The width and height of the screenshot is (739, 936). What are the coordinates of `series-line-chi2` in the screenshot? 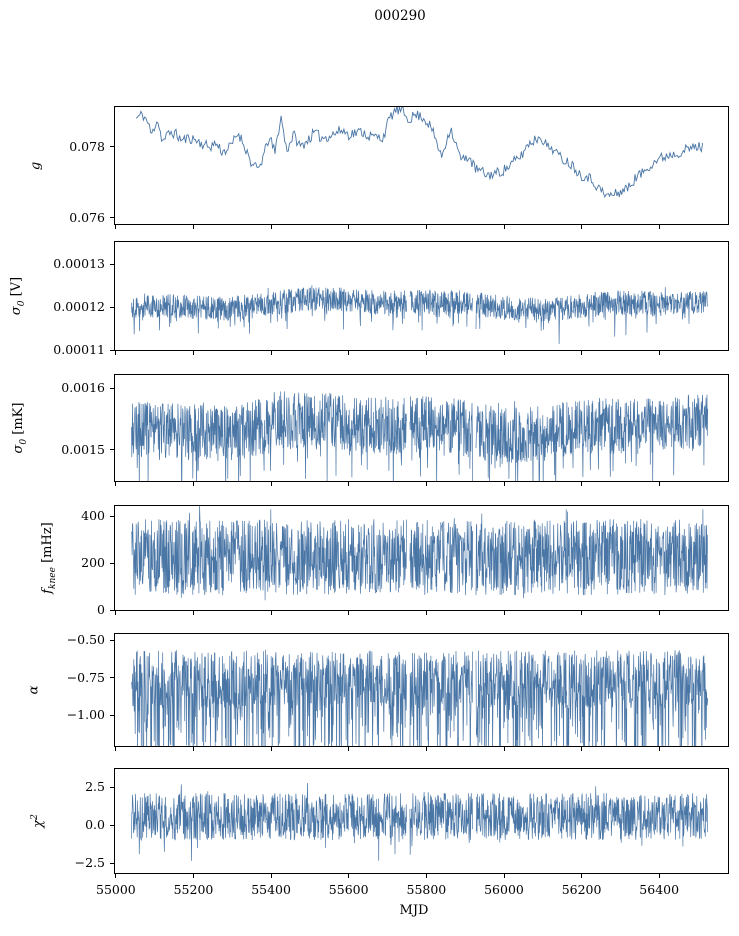 It's located at (420, 821).